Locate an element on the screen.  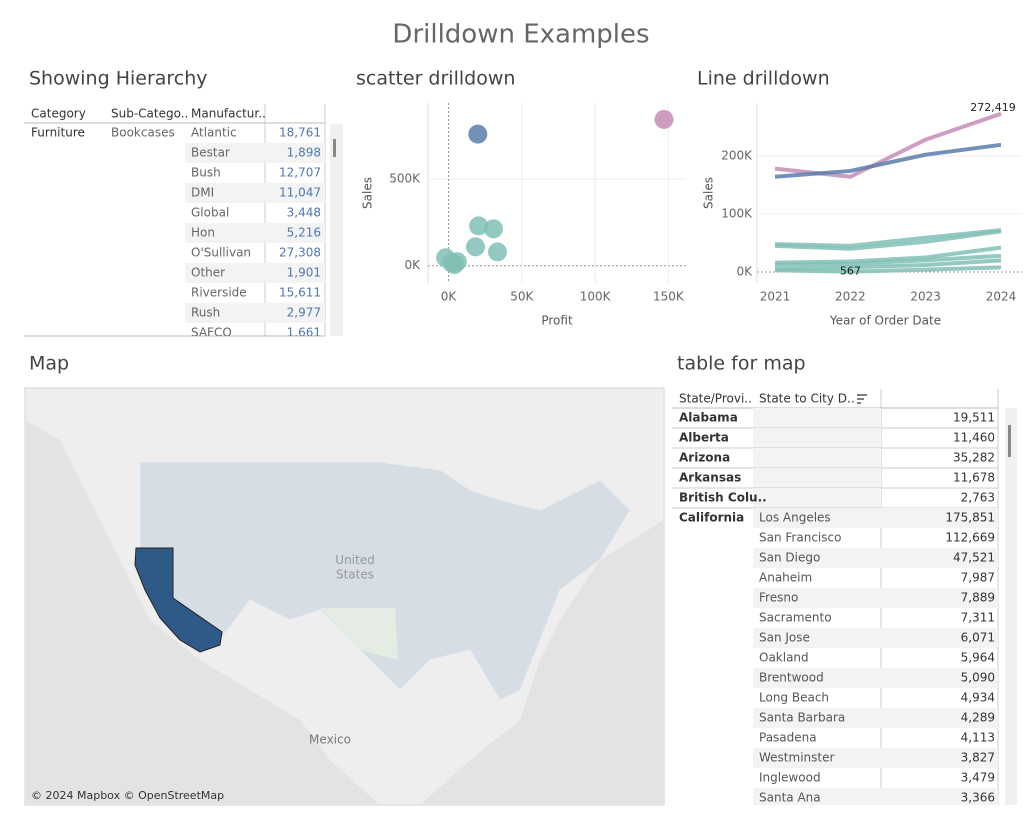
value-cell: 12,707 is located at coordinates (300, 173).